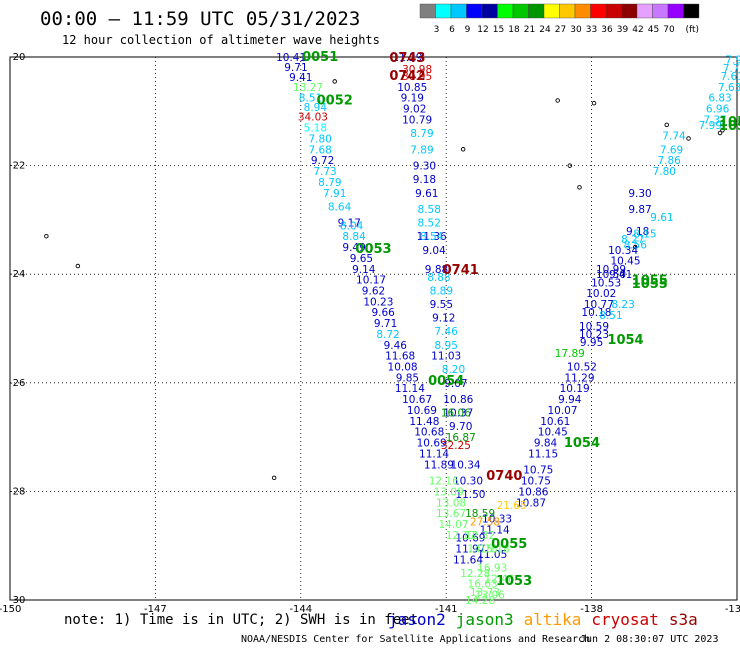 The image size is (740, 650). Describe the element at coordinates (396, 346) in the screenshot. I see `wave-height-value: 9.46` at that location.